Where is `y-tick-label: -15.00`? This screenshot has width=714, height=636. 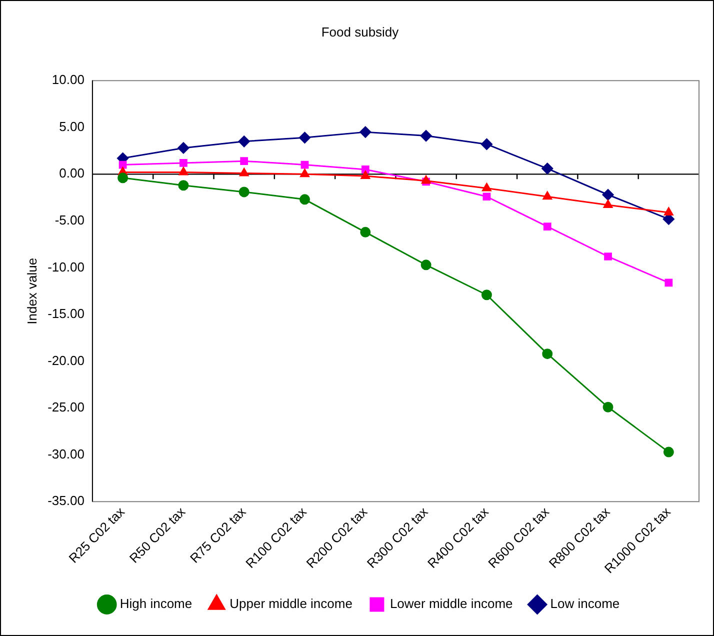
y-tick-label: -15.00 is located at coordinates (66, 314).